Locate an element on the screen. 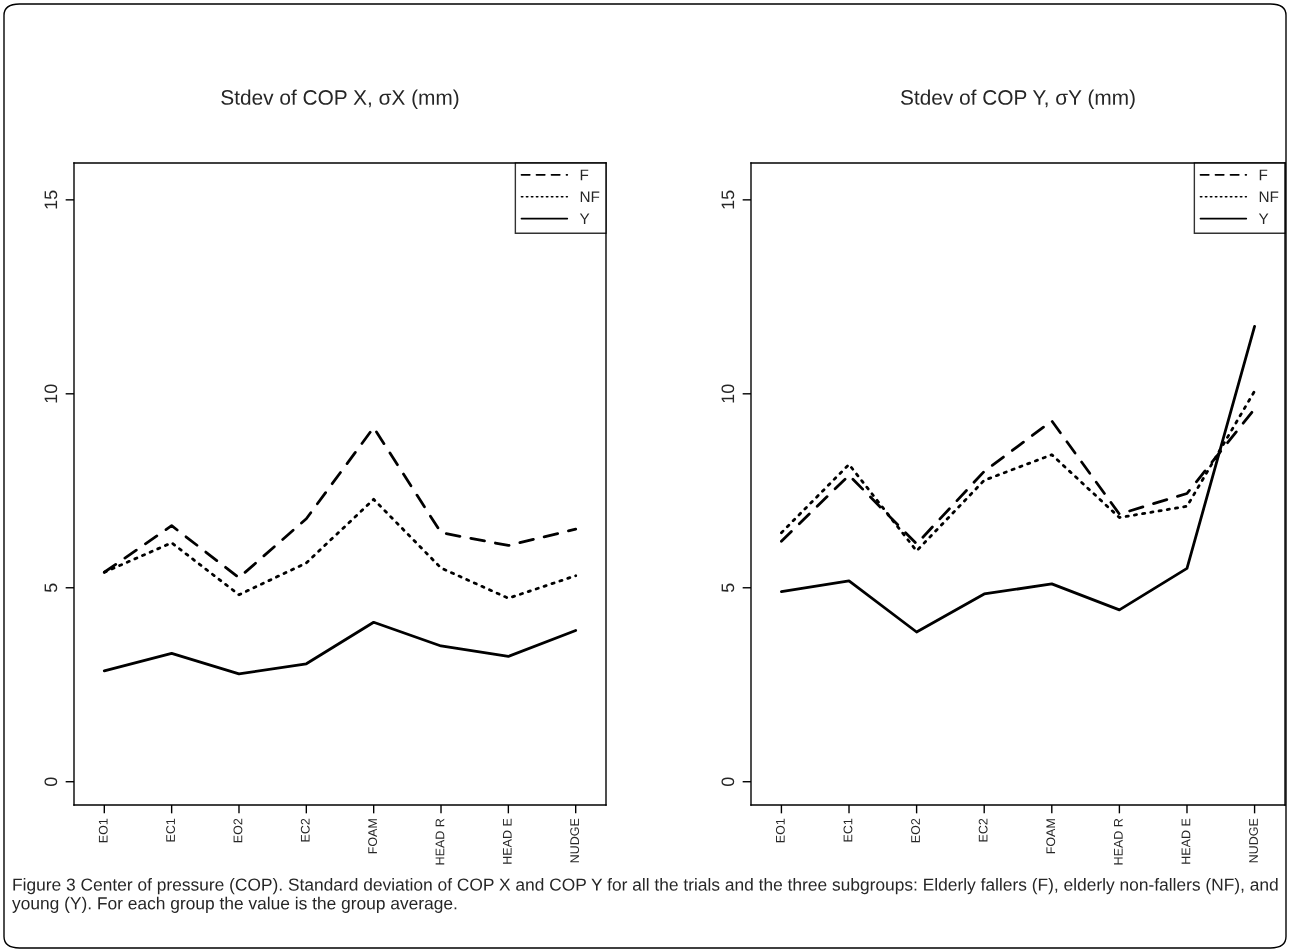 The height and width of the screenshot is (952, 1290). caption: Figure 3 Center of pressure (COP). Standard deviation of COP X and COP Y for all the trials and the three subgroups: Elderly fallers (F), elderly non-fallers (NF), and young (Y). For each group the value is the group average. is located at coordinates (645, 895).